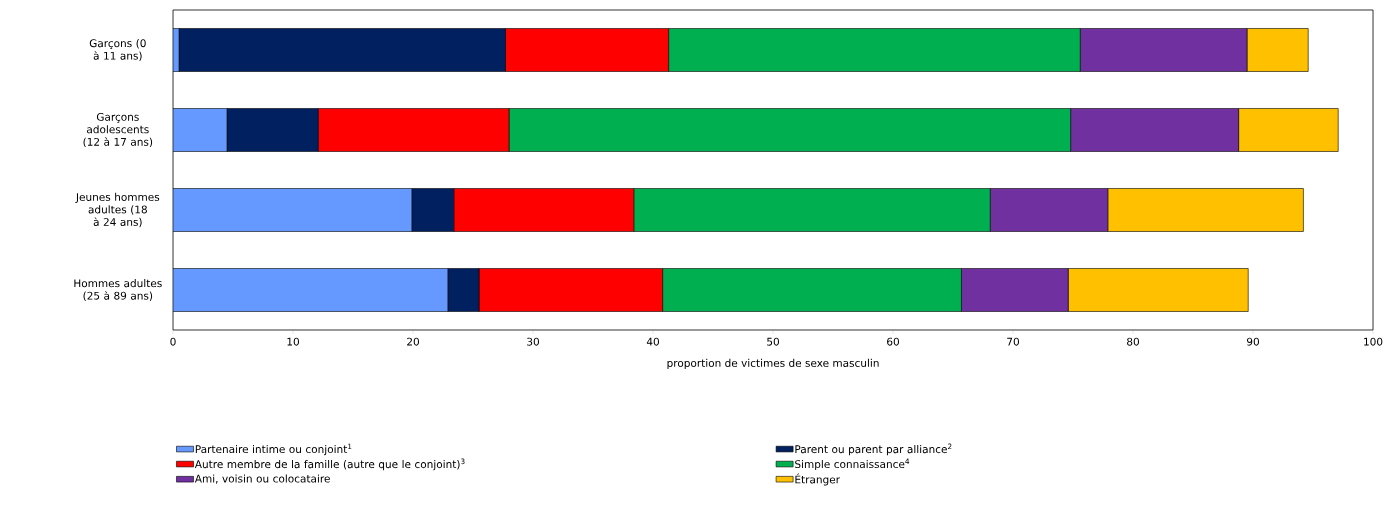  What do you see at coordinates (1133, 341) in the screenshot?
I see `x-tick-label: 80` at bounding box center [1133, 341].